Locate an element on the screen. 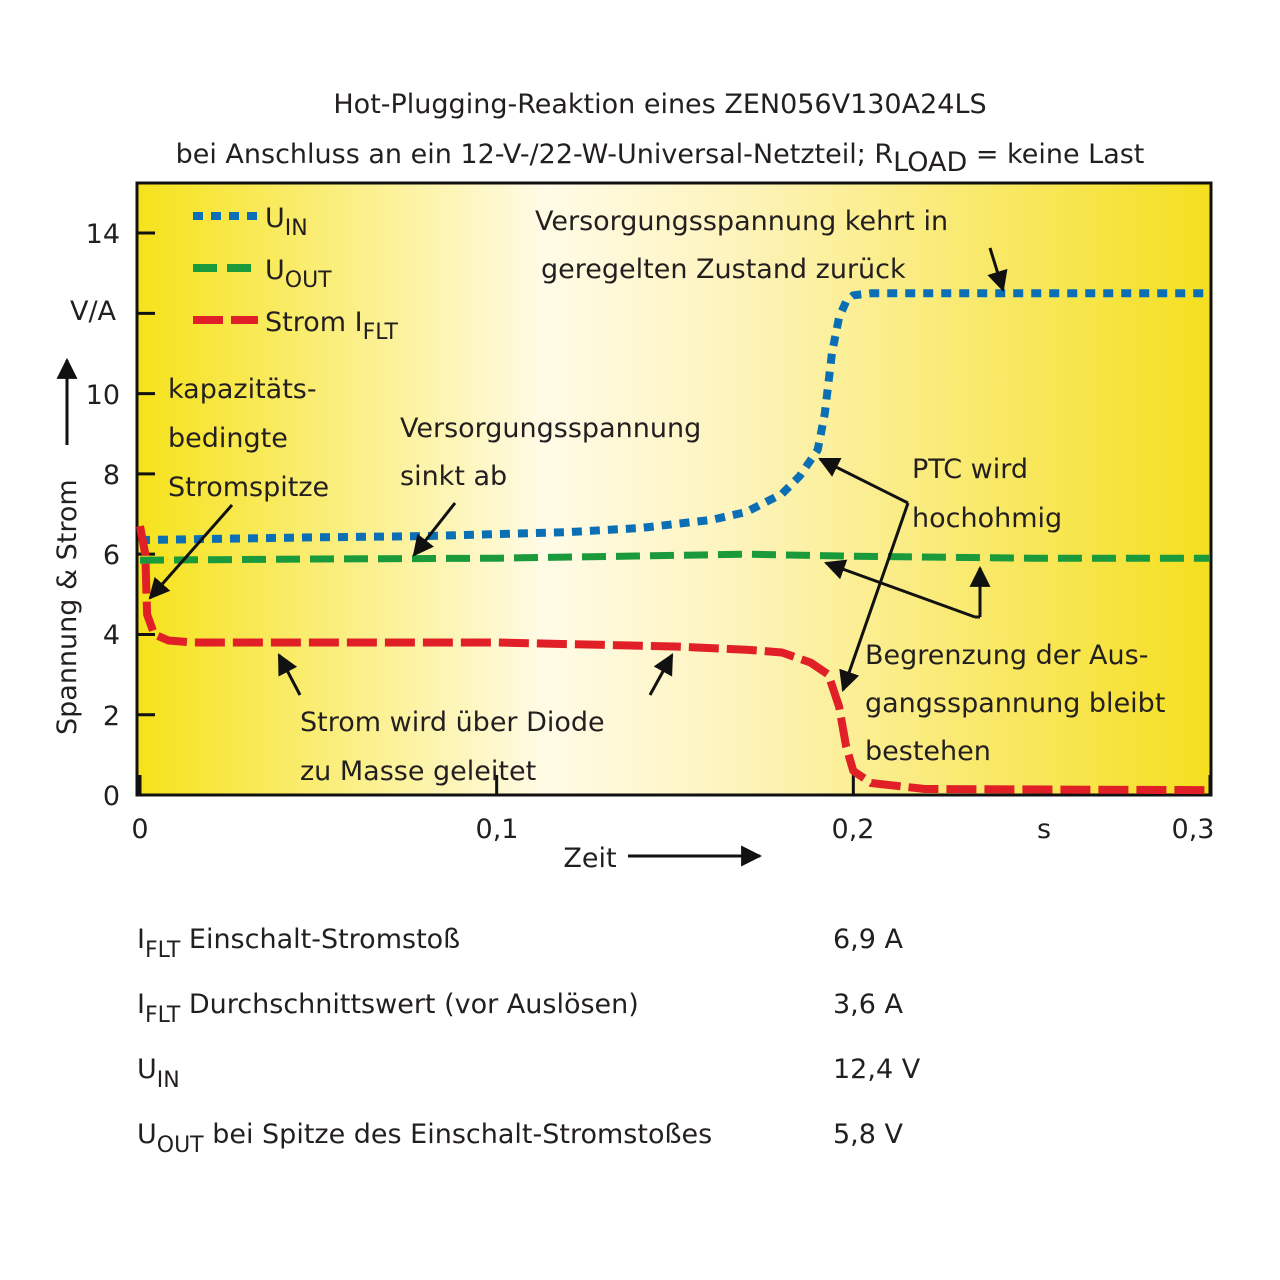 This screenshot has height=1280, width=1280. annotation-spannung-sinkt: Versorgungsspannung is located at coordinates (550, 428).